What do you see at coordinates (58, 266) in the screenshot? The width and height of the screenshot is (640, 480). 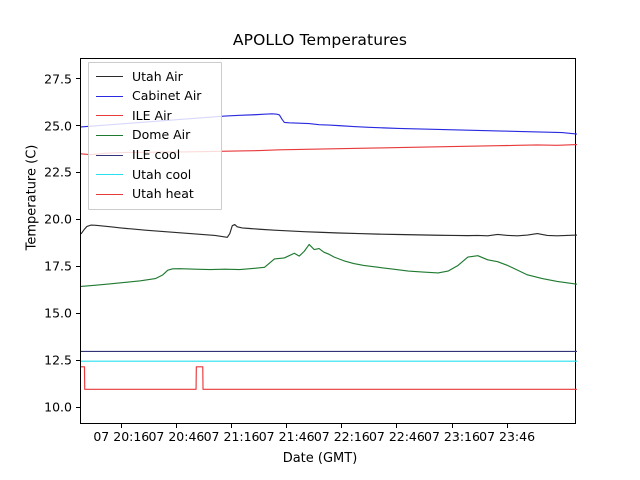 I see `y-tick-label: 17.5` at bounding box center [58, 266].